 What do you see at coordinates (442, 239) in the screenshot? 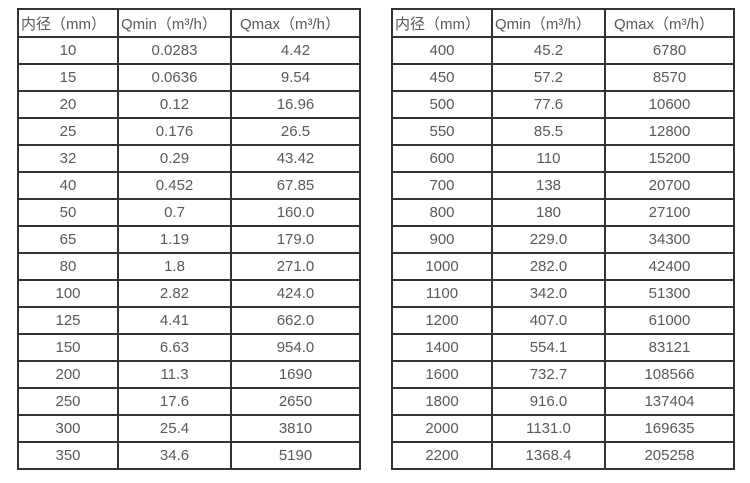
I see `table-cell: 900` at bounding box center [442, 239].